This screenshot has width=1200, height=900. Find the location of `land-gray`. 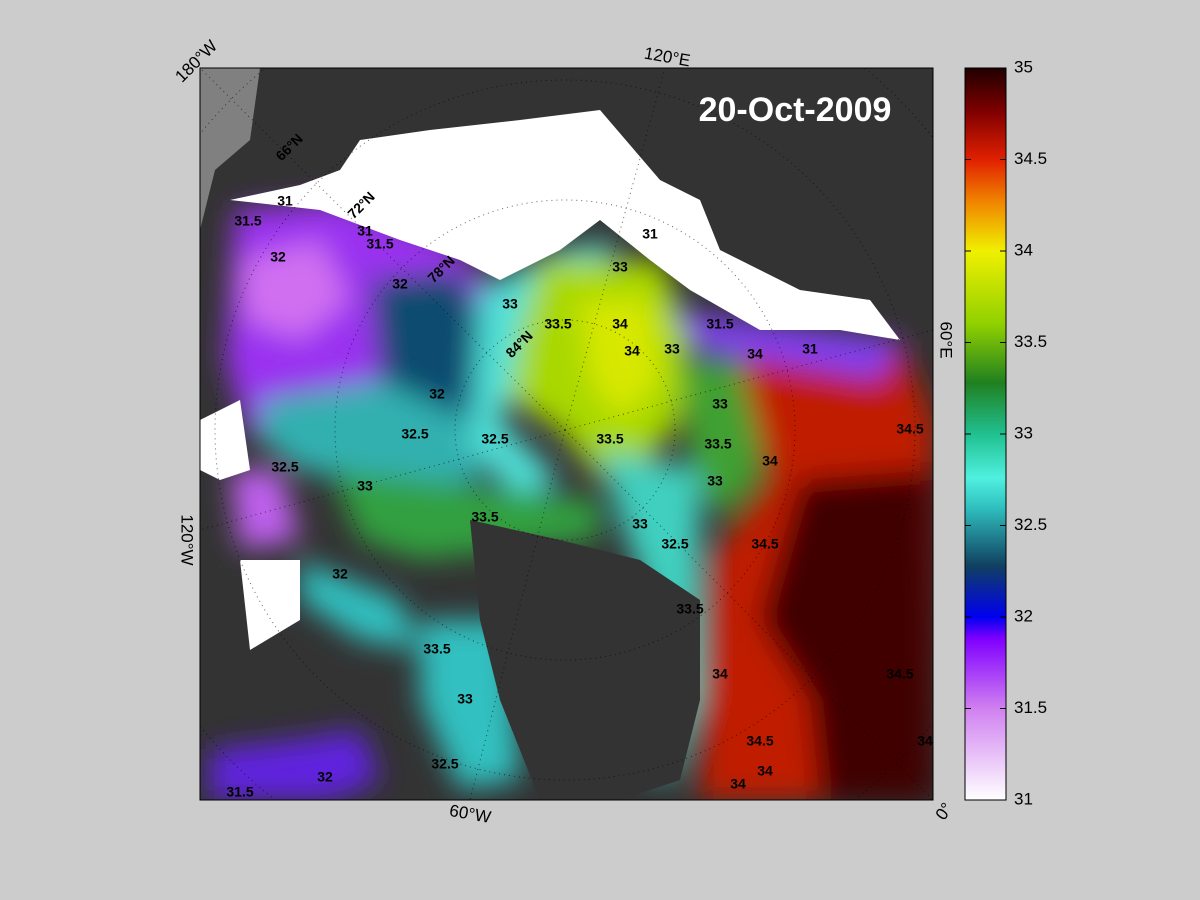

land-gray is located at coordinates (230, 149).